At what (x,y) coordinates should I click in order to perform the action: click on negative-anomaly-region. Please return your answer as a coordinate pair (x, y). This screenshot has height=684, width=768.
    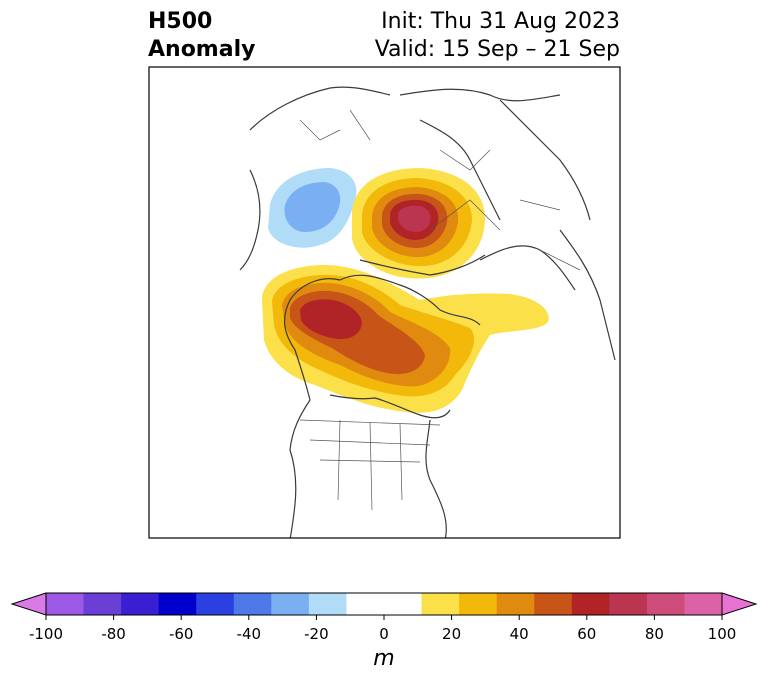
    Looking at the image, I should click on (312, 208).